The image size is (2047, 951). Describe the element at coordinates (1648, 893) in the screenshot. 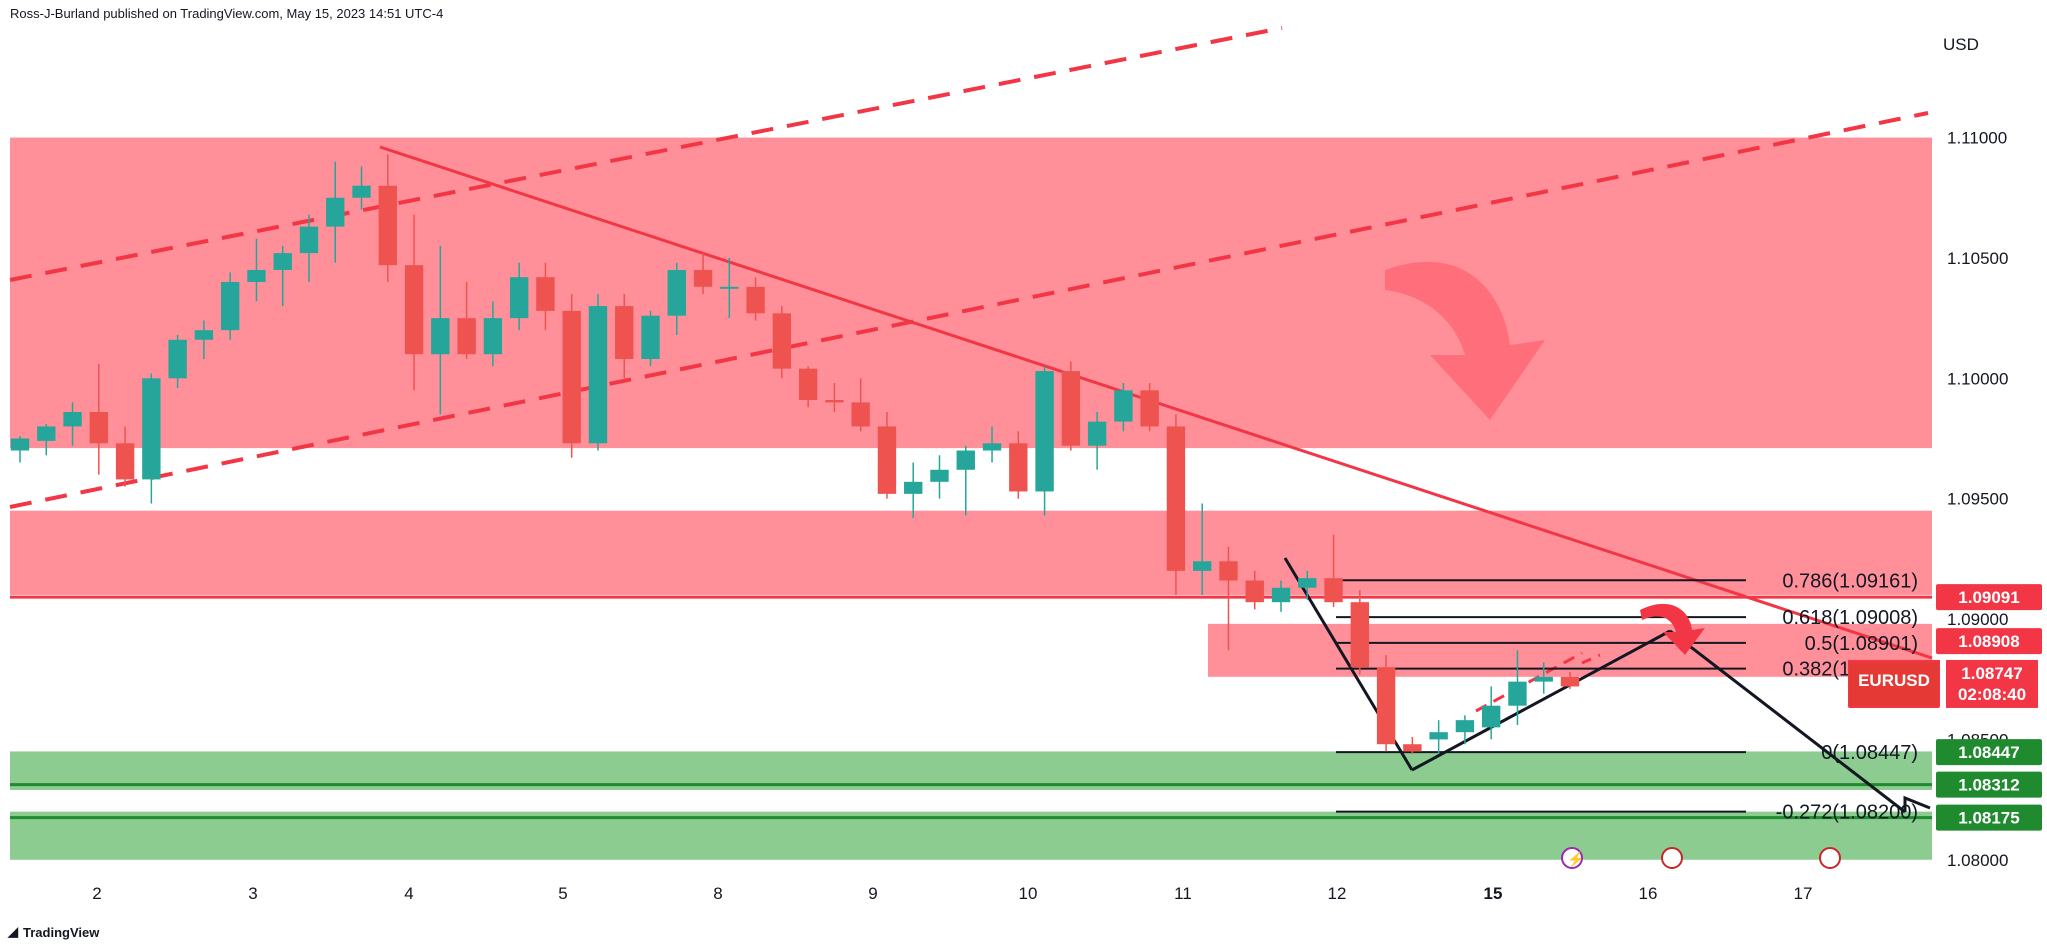

I see `date-tick: 16` at that location.